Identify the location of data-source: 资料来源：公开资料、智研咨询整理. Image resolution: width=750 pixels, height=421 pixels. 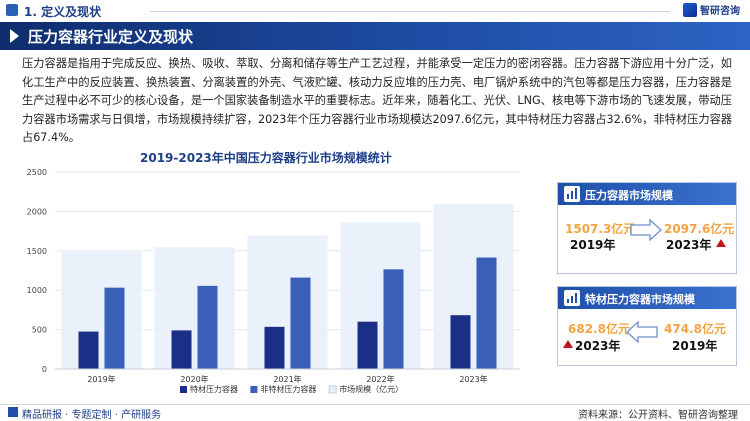
(658, 415).